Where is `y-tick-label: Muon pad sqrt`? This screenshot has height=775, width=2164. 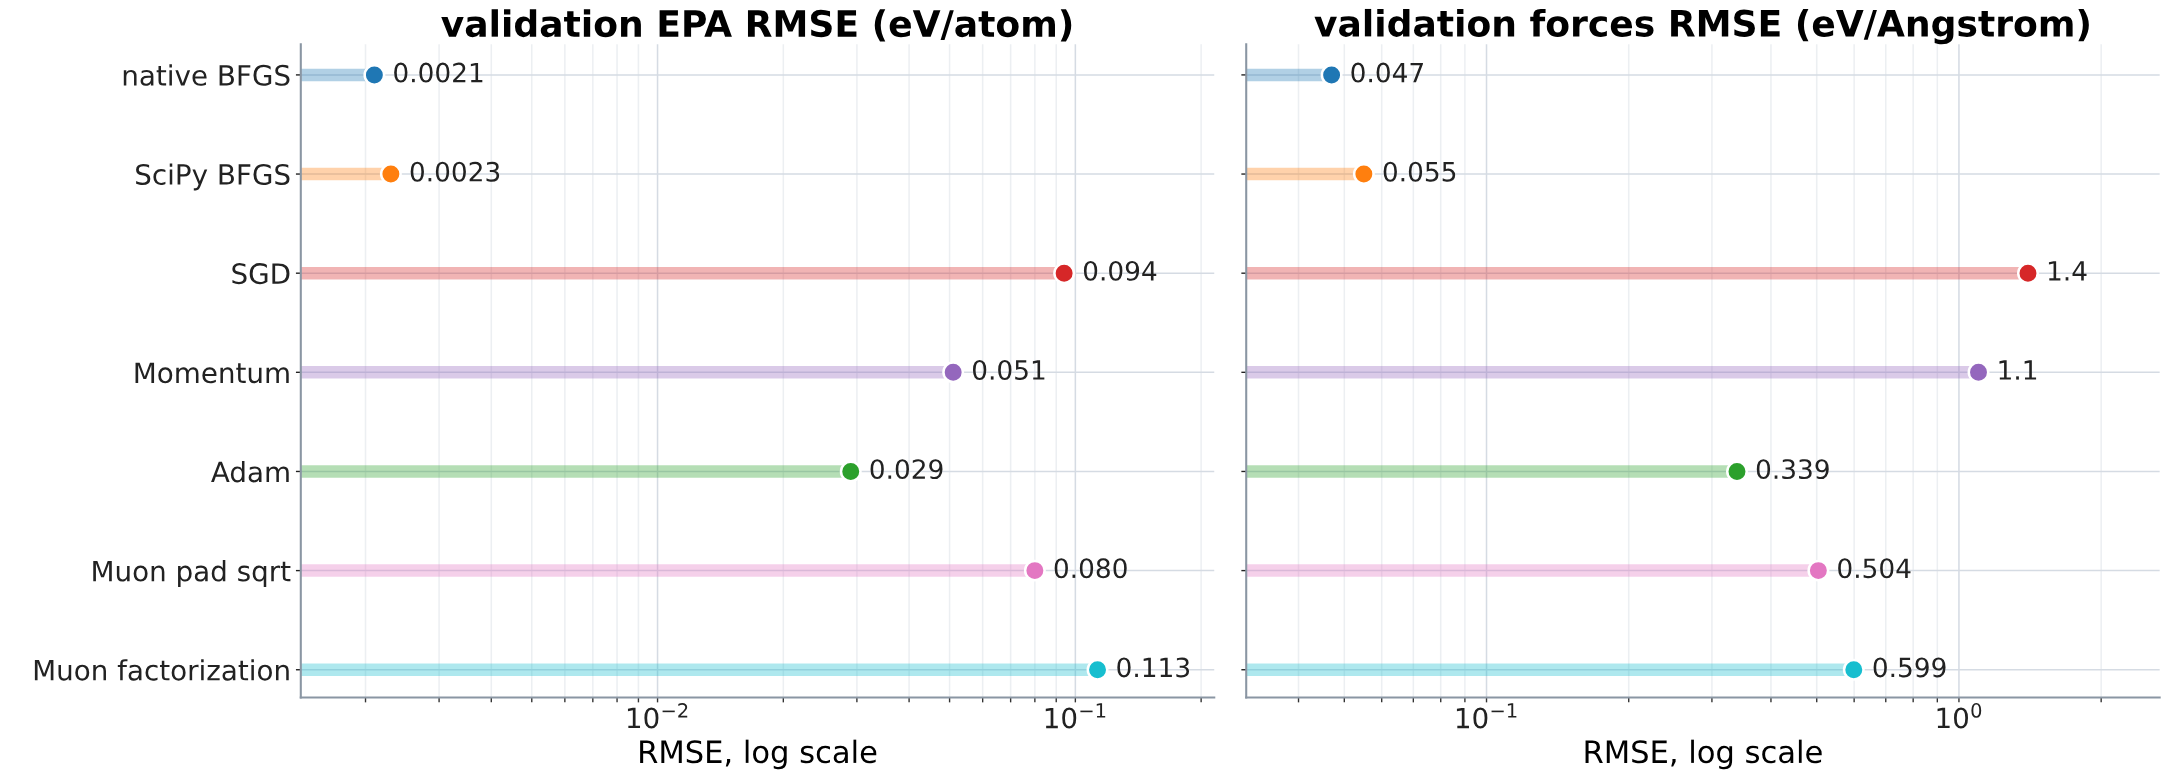 y-tick-label: Muon pad sqrt is located at coordinates (192, 573).